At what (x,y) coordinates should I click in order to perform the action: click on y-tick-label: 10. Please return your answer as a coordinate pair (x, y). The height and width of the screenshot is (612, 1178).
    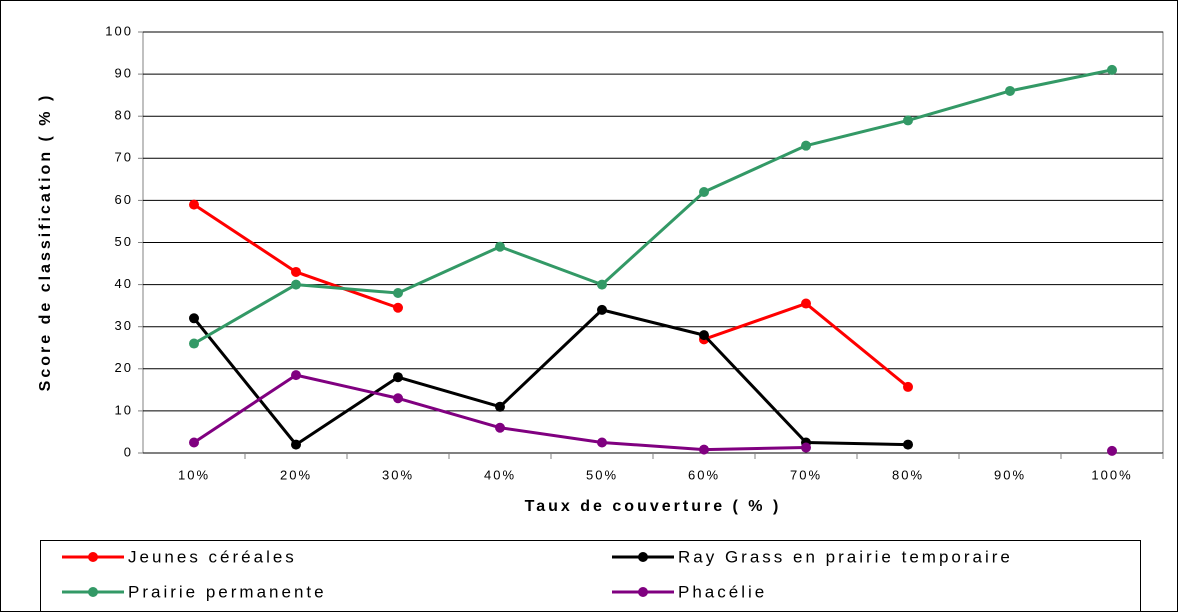
    Looking at the image, I should click on (124, 409).